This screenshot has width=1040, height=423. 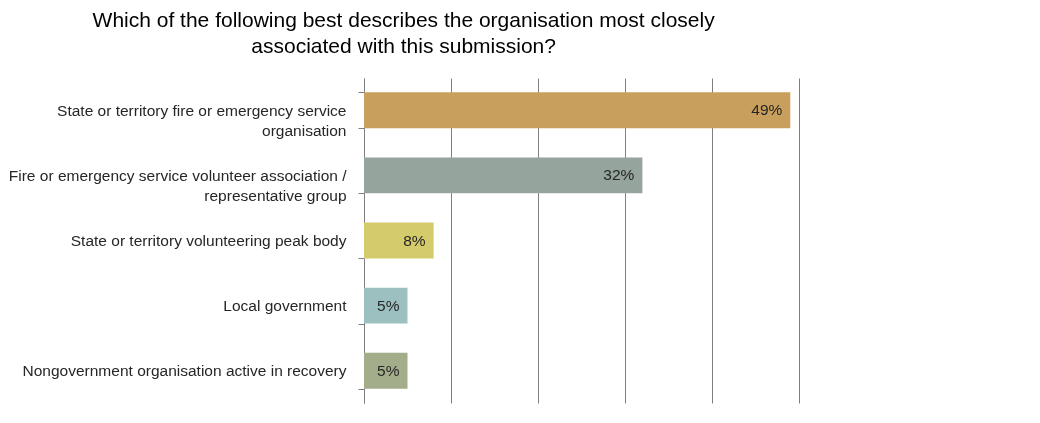 I want to click on y-tick-label: Nongovernment organisation active in recovery, so click(x=184, y=371).